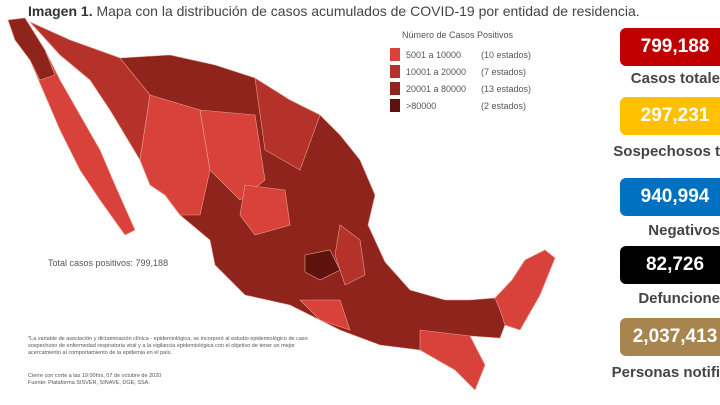 The width and height of the screenshot is (720, 405). What do you see at coordinates (666, 151) in the screenshot?
I see `stat-label: Sospechosos t` at bounding box center [666, 151].